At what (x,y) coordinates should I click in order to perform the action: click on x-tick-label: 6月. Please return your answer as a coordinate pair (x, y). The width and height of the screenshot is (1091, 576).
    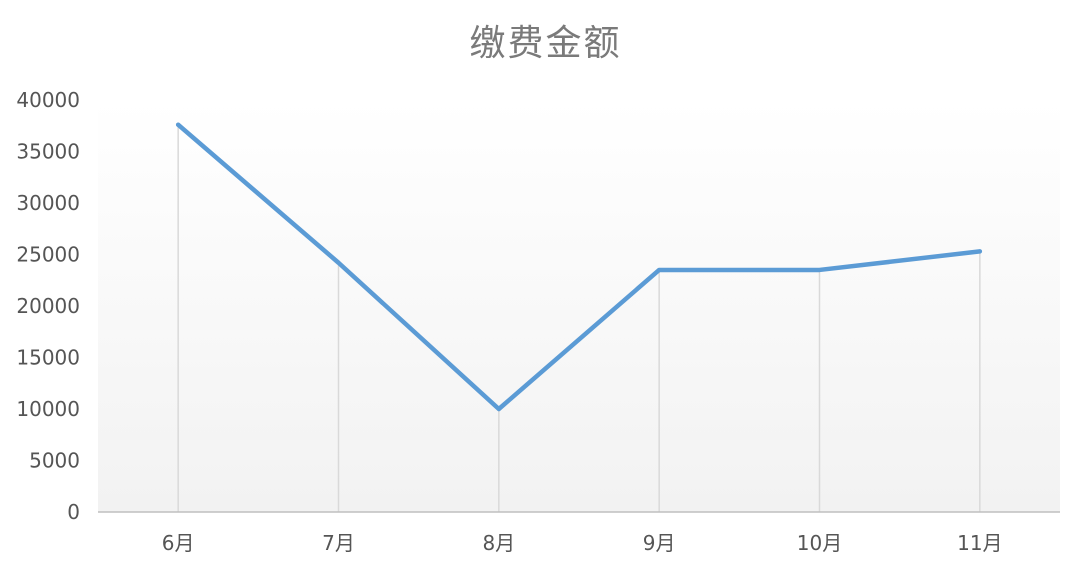
    Looking at the image, I should click on (178, 543).